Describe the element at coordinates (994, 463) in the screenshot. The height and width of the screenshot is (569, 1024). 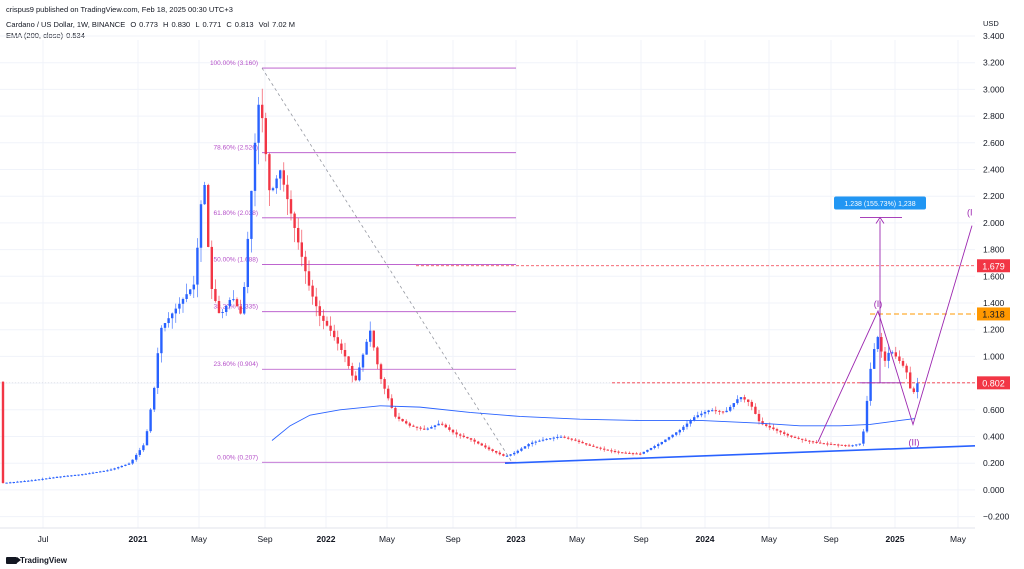
I see `y-tick-label: 0.200` at that location.